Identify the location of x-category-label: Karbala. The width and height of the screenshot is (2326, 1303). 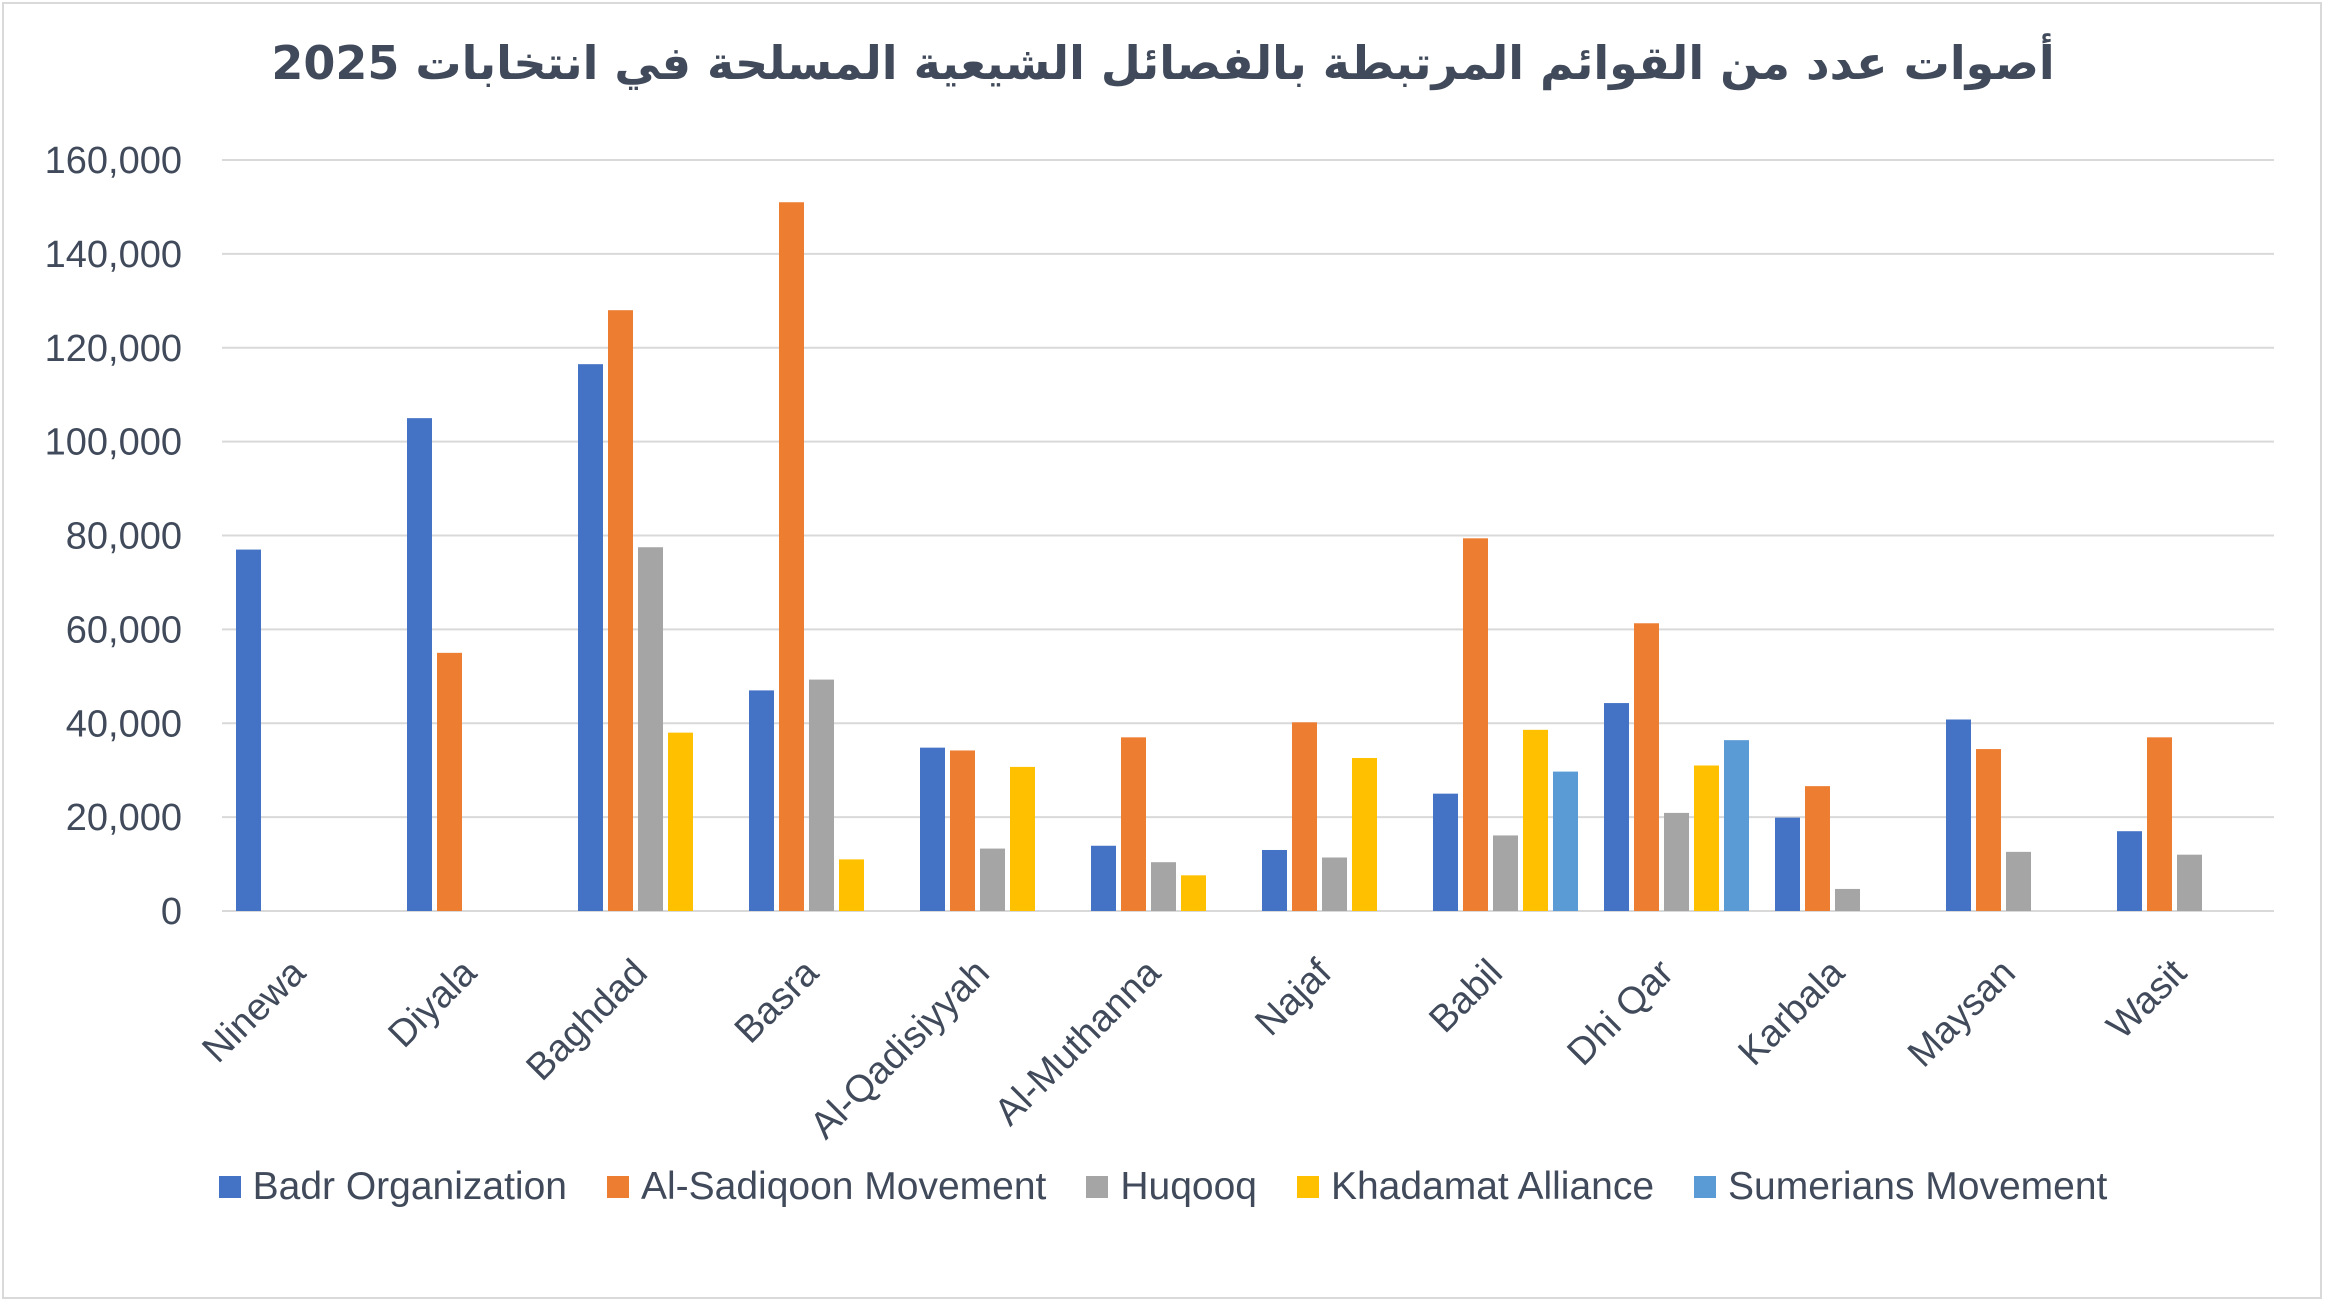
(1792, 1012).